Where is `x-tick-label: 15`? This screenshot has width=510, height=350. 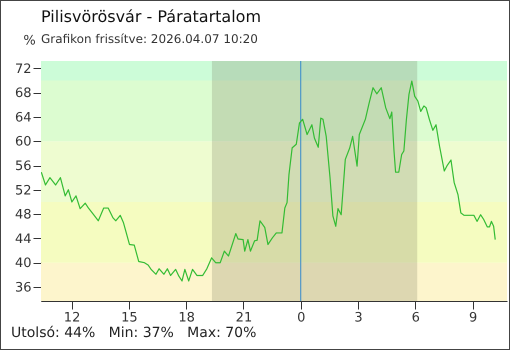
x-tick-label: 15 is located at coordinates (129, 318).